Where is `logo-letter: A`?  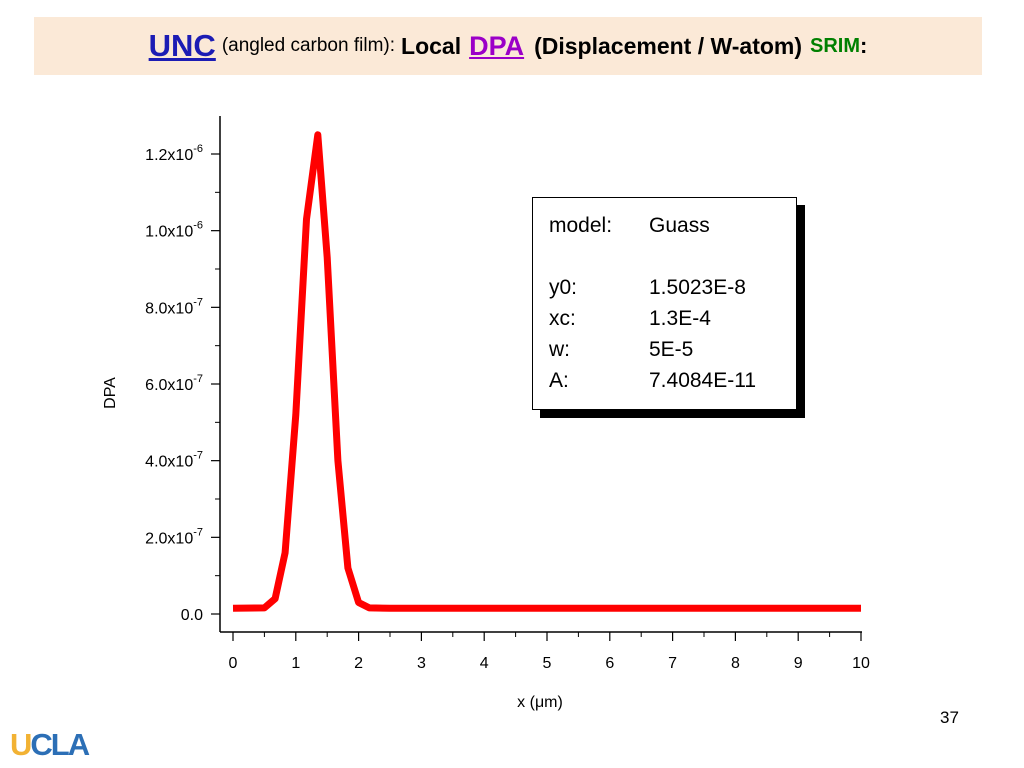 logo-letter: A is located at coordinates (78, 744).